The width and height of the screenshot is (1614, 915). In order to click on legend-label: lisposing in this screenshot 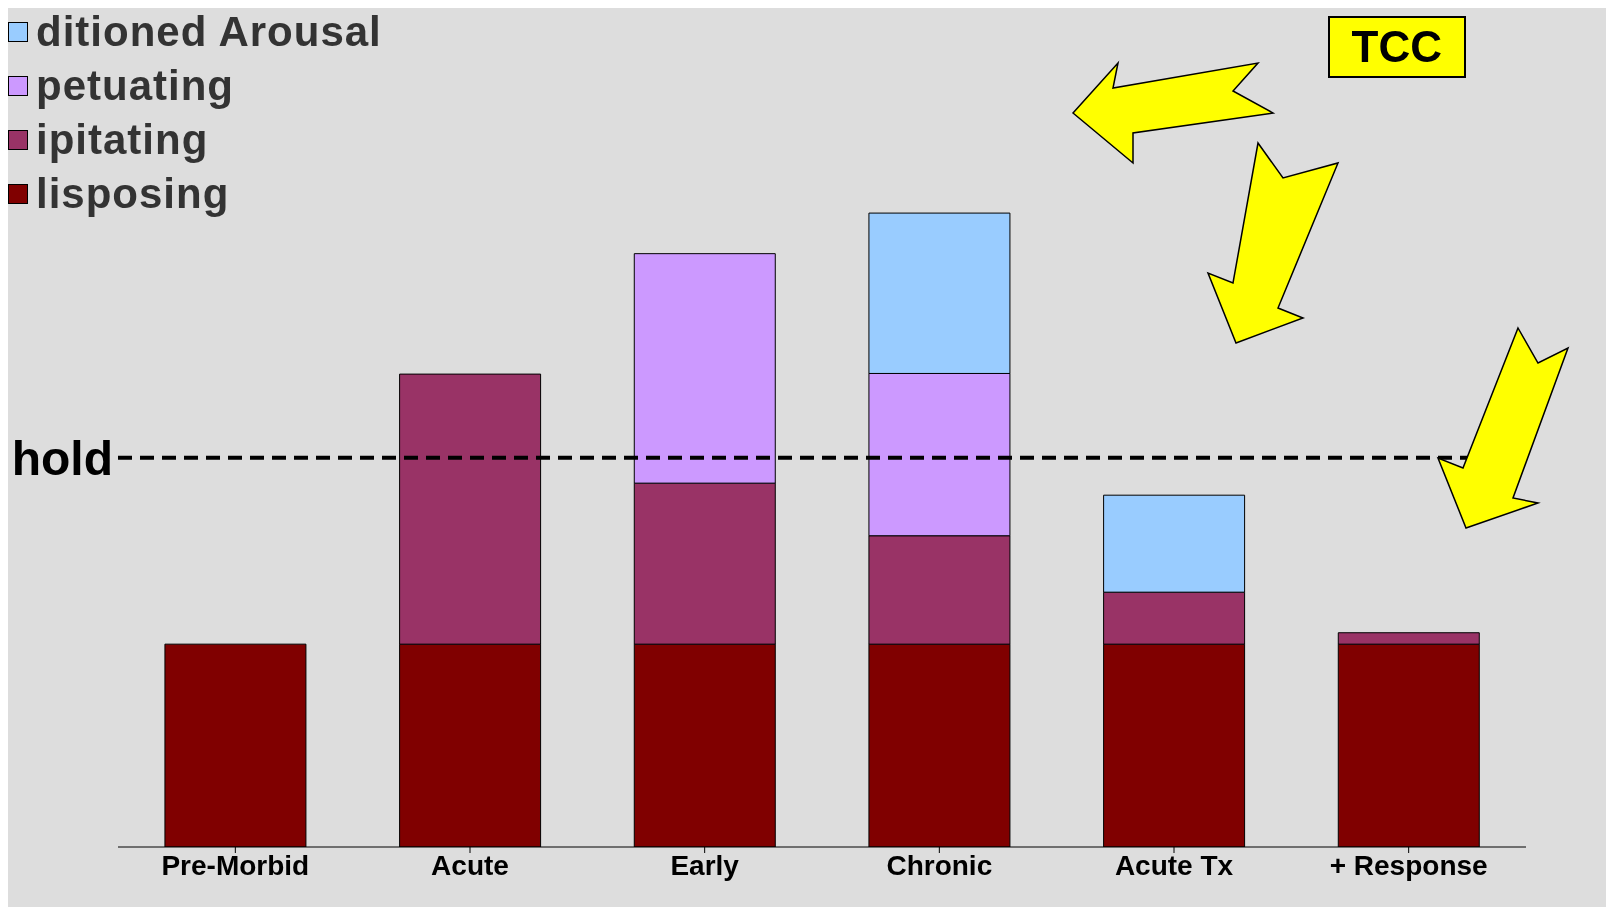, I will do `click(133, 194)`.